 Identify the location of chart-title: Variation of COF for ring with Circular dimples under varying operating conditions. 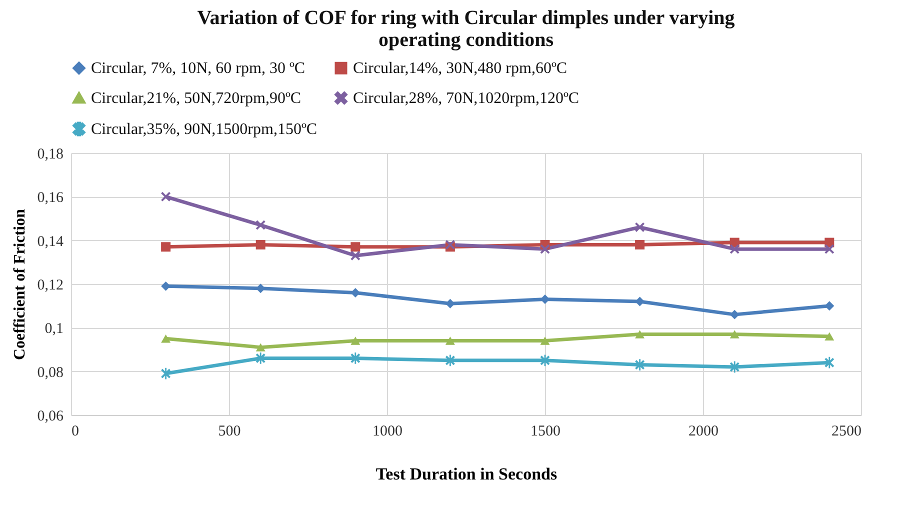
(466, 29).